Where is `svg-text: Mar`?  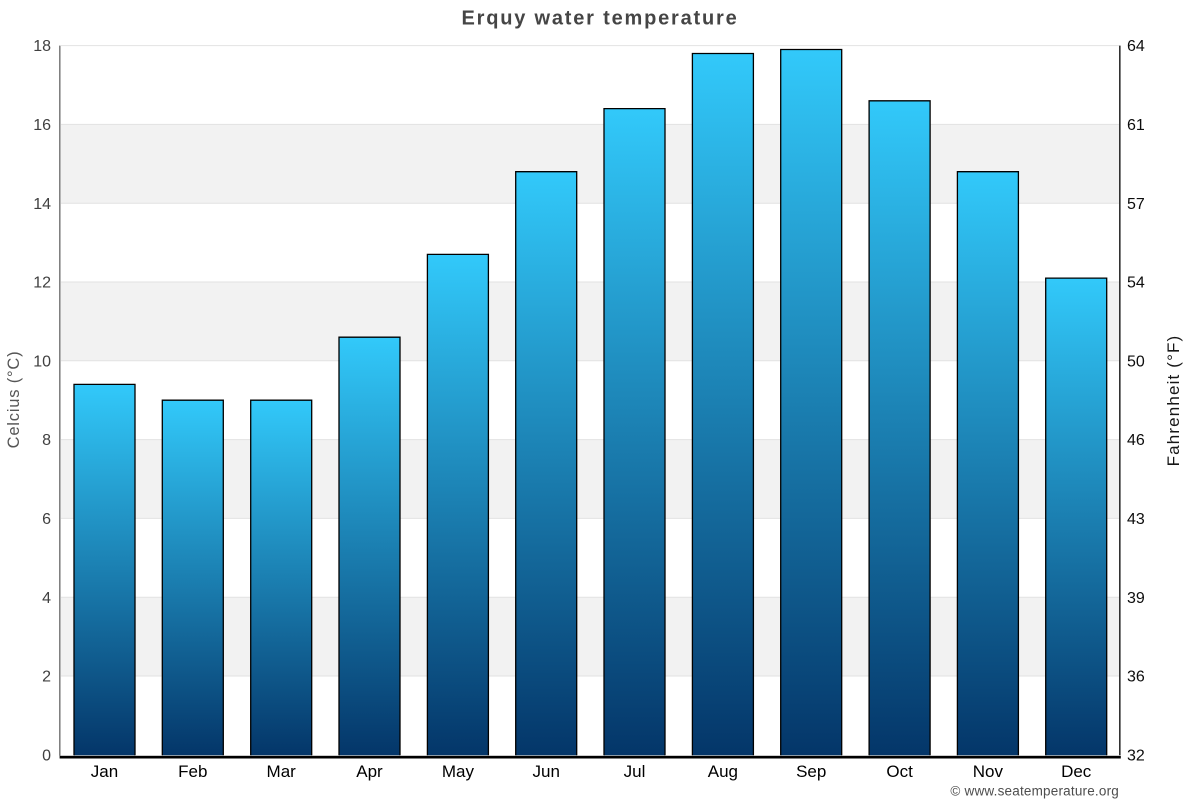 svg-text: Mar is located at coordinates (282, 771).